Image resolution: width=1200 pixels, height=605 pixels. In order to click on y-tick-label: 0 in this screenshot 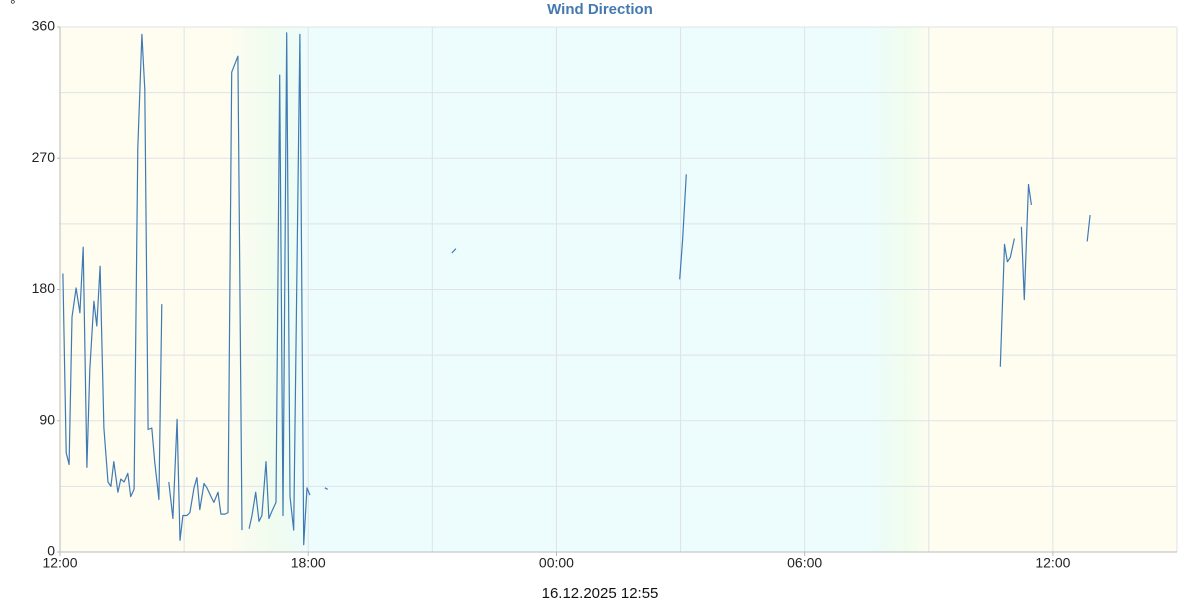, I will do `click(51, 551)`.